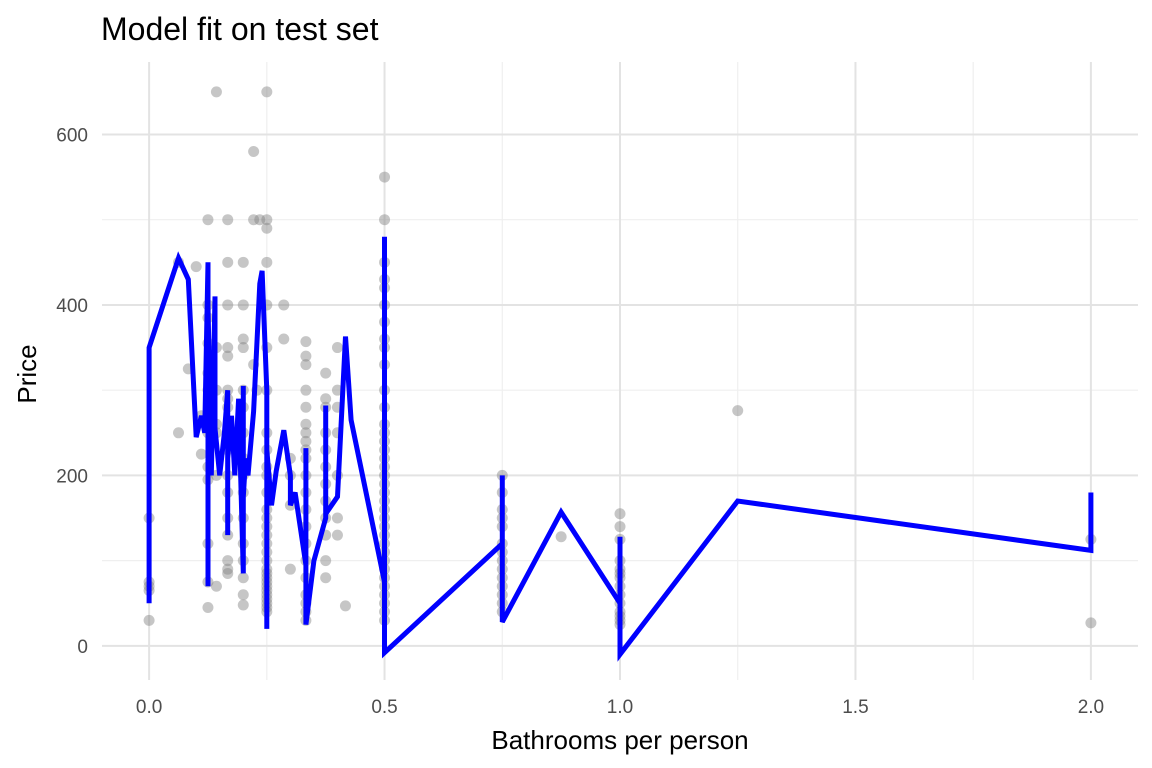  What do you see at coordinates (384, 707) in the screenshot?
I see `x-tick-label: 0.5` at bounding box center [384, 707].